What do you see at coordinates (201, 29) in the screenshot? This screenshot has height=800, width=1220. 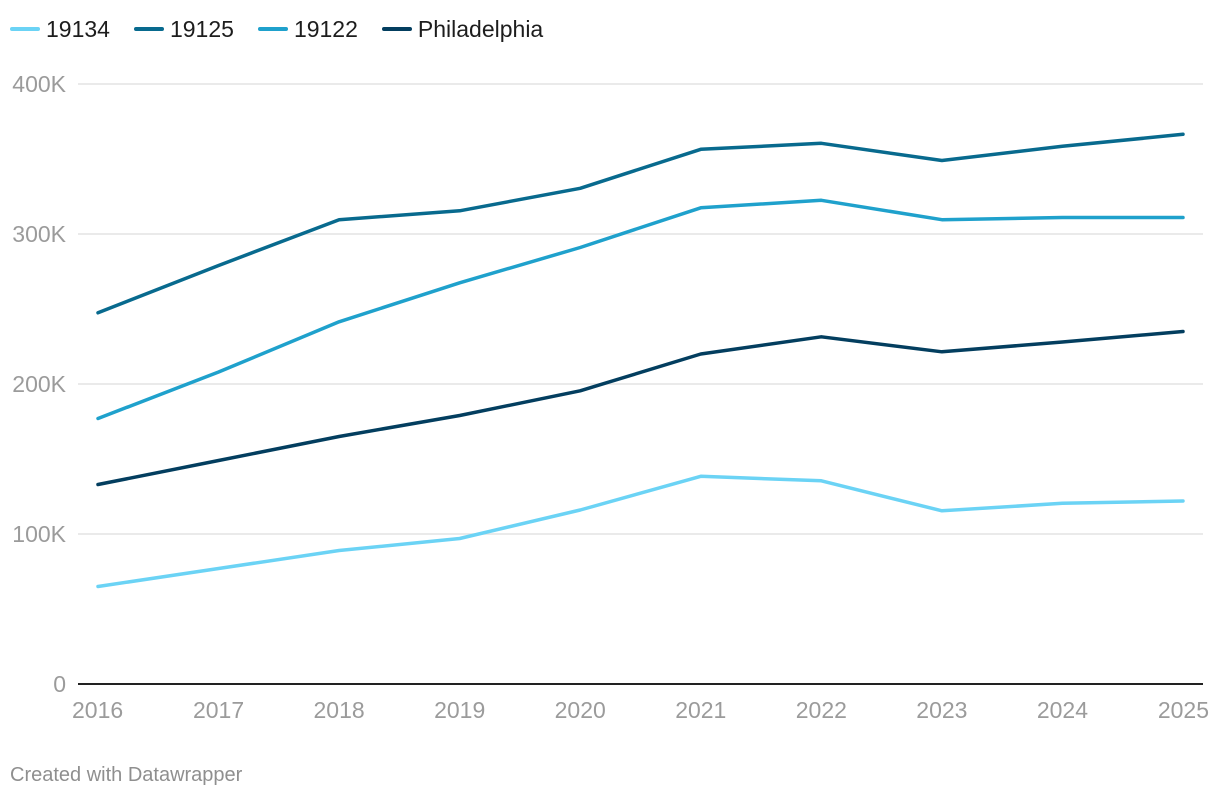 I see `legend-label-19125: 19125` at bounding box center [201, 29].